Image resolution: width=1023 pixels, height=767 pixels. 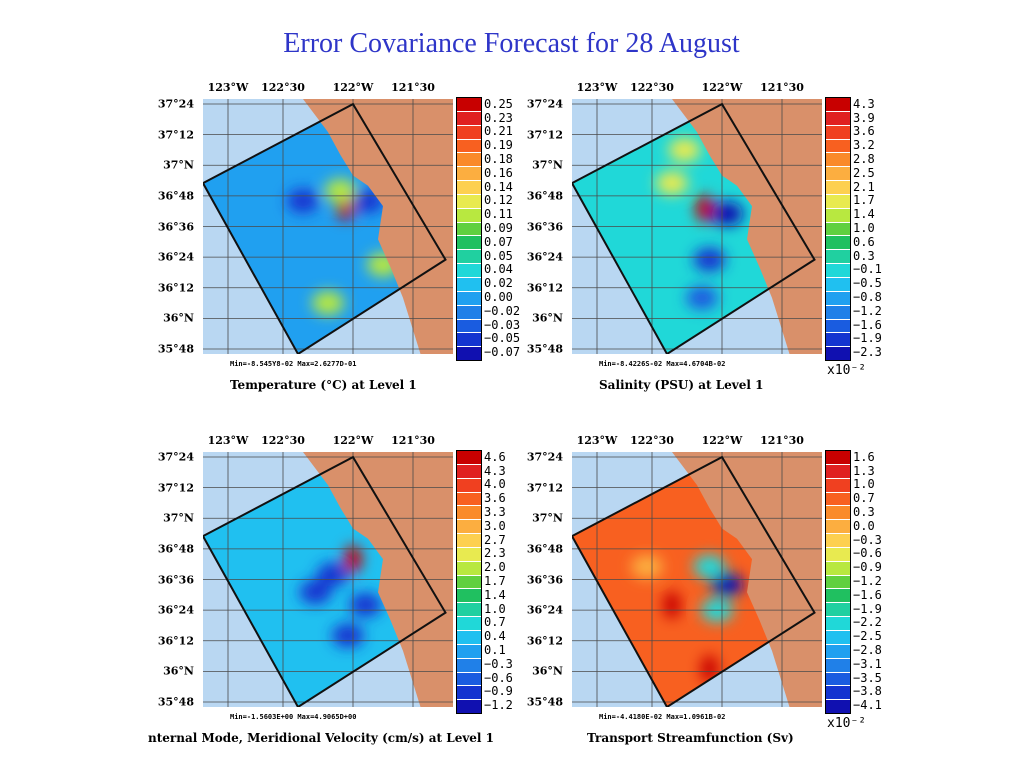 I want to click on colorbar-label: 0.0, so click(x=864, y=525).